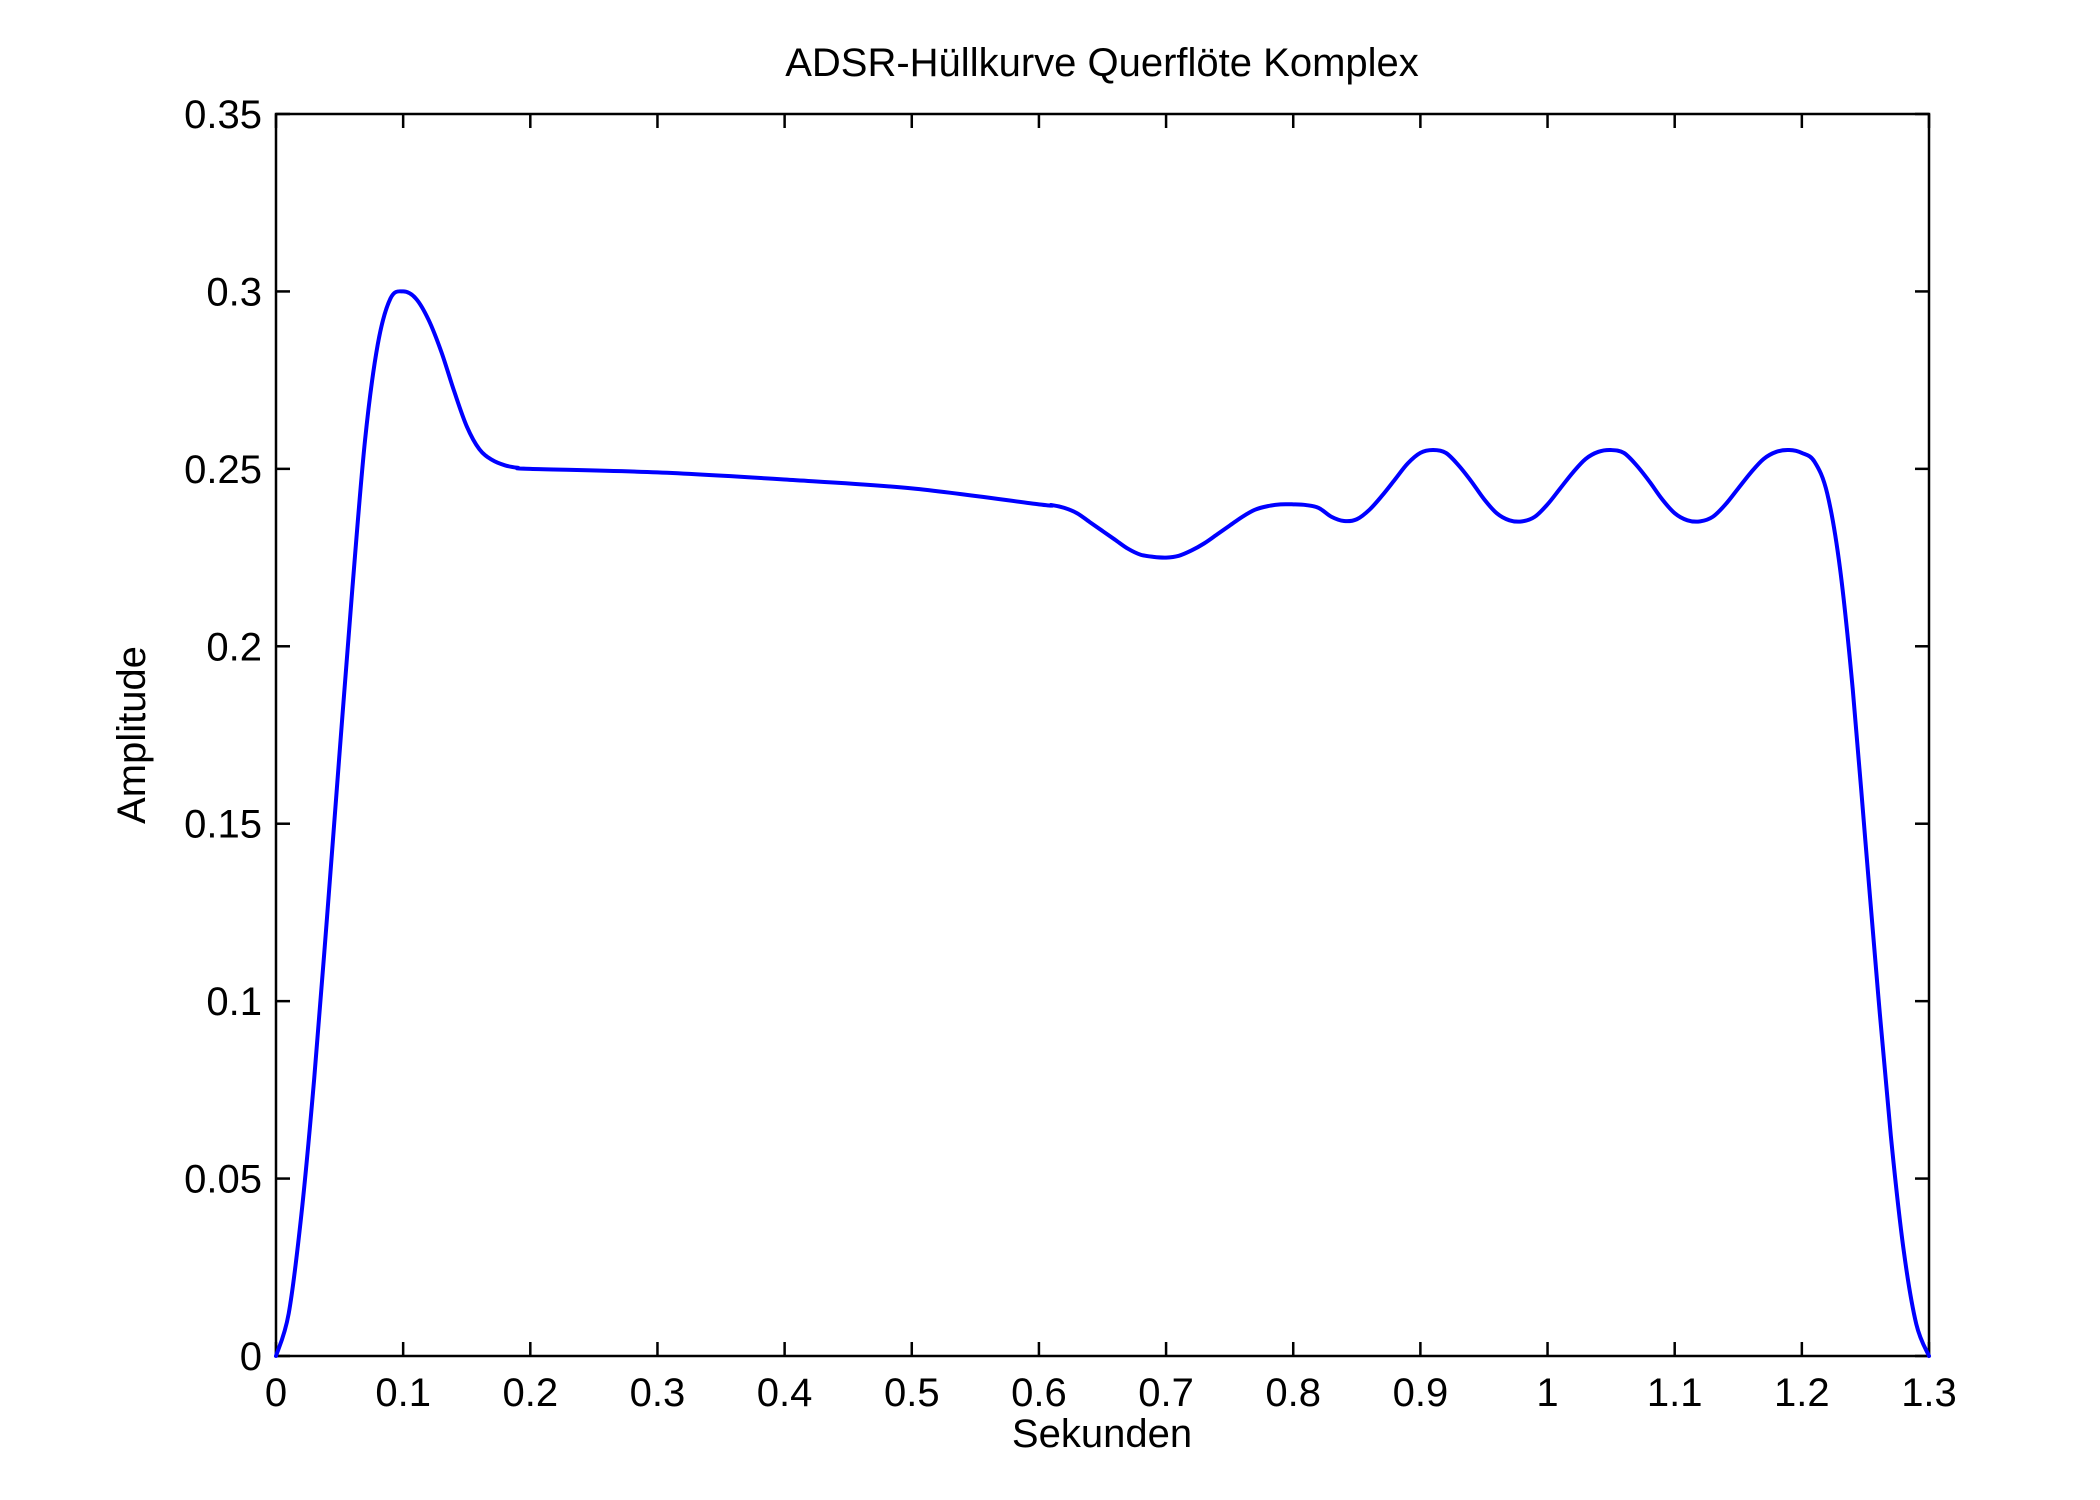 This screenshot has height=1500, width=2100. I want to click on x-tick-label: 0.5, so click(912, 1393).